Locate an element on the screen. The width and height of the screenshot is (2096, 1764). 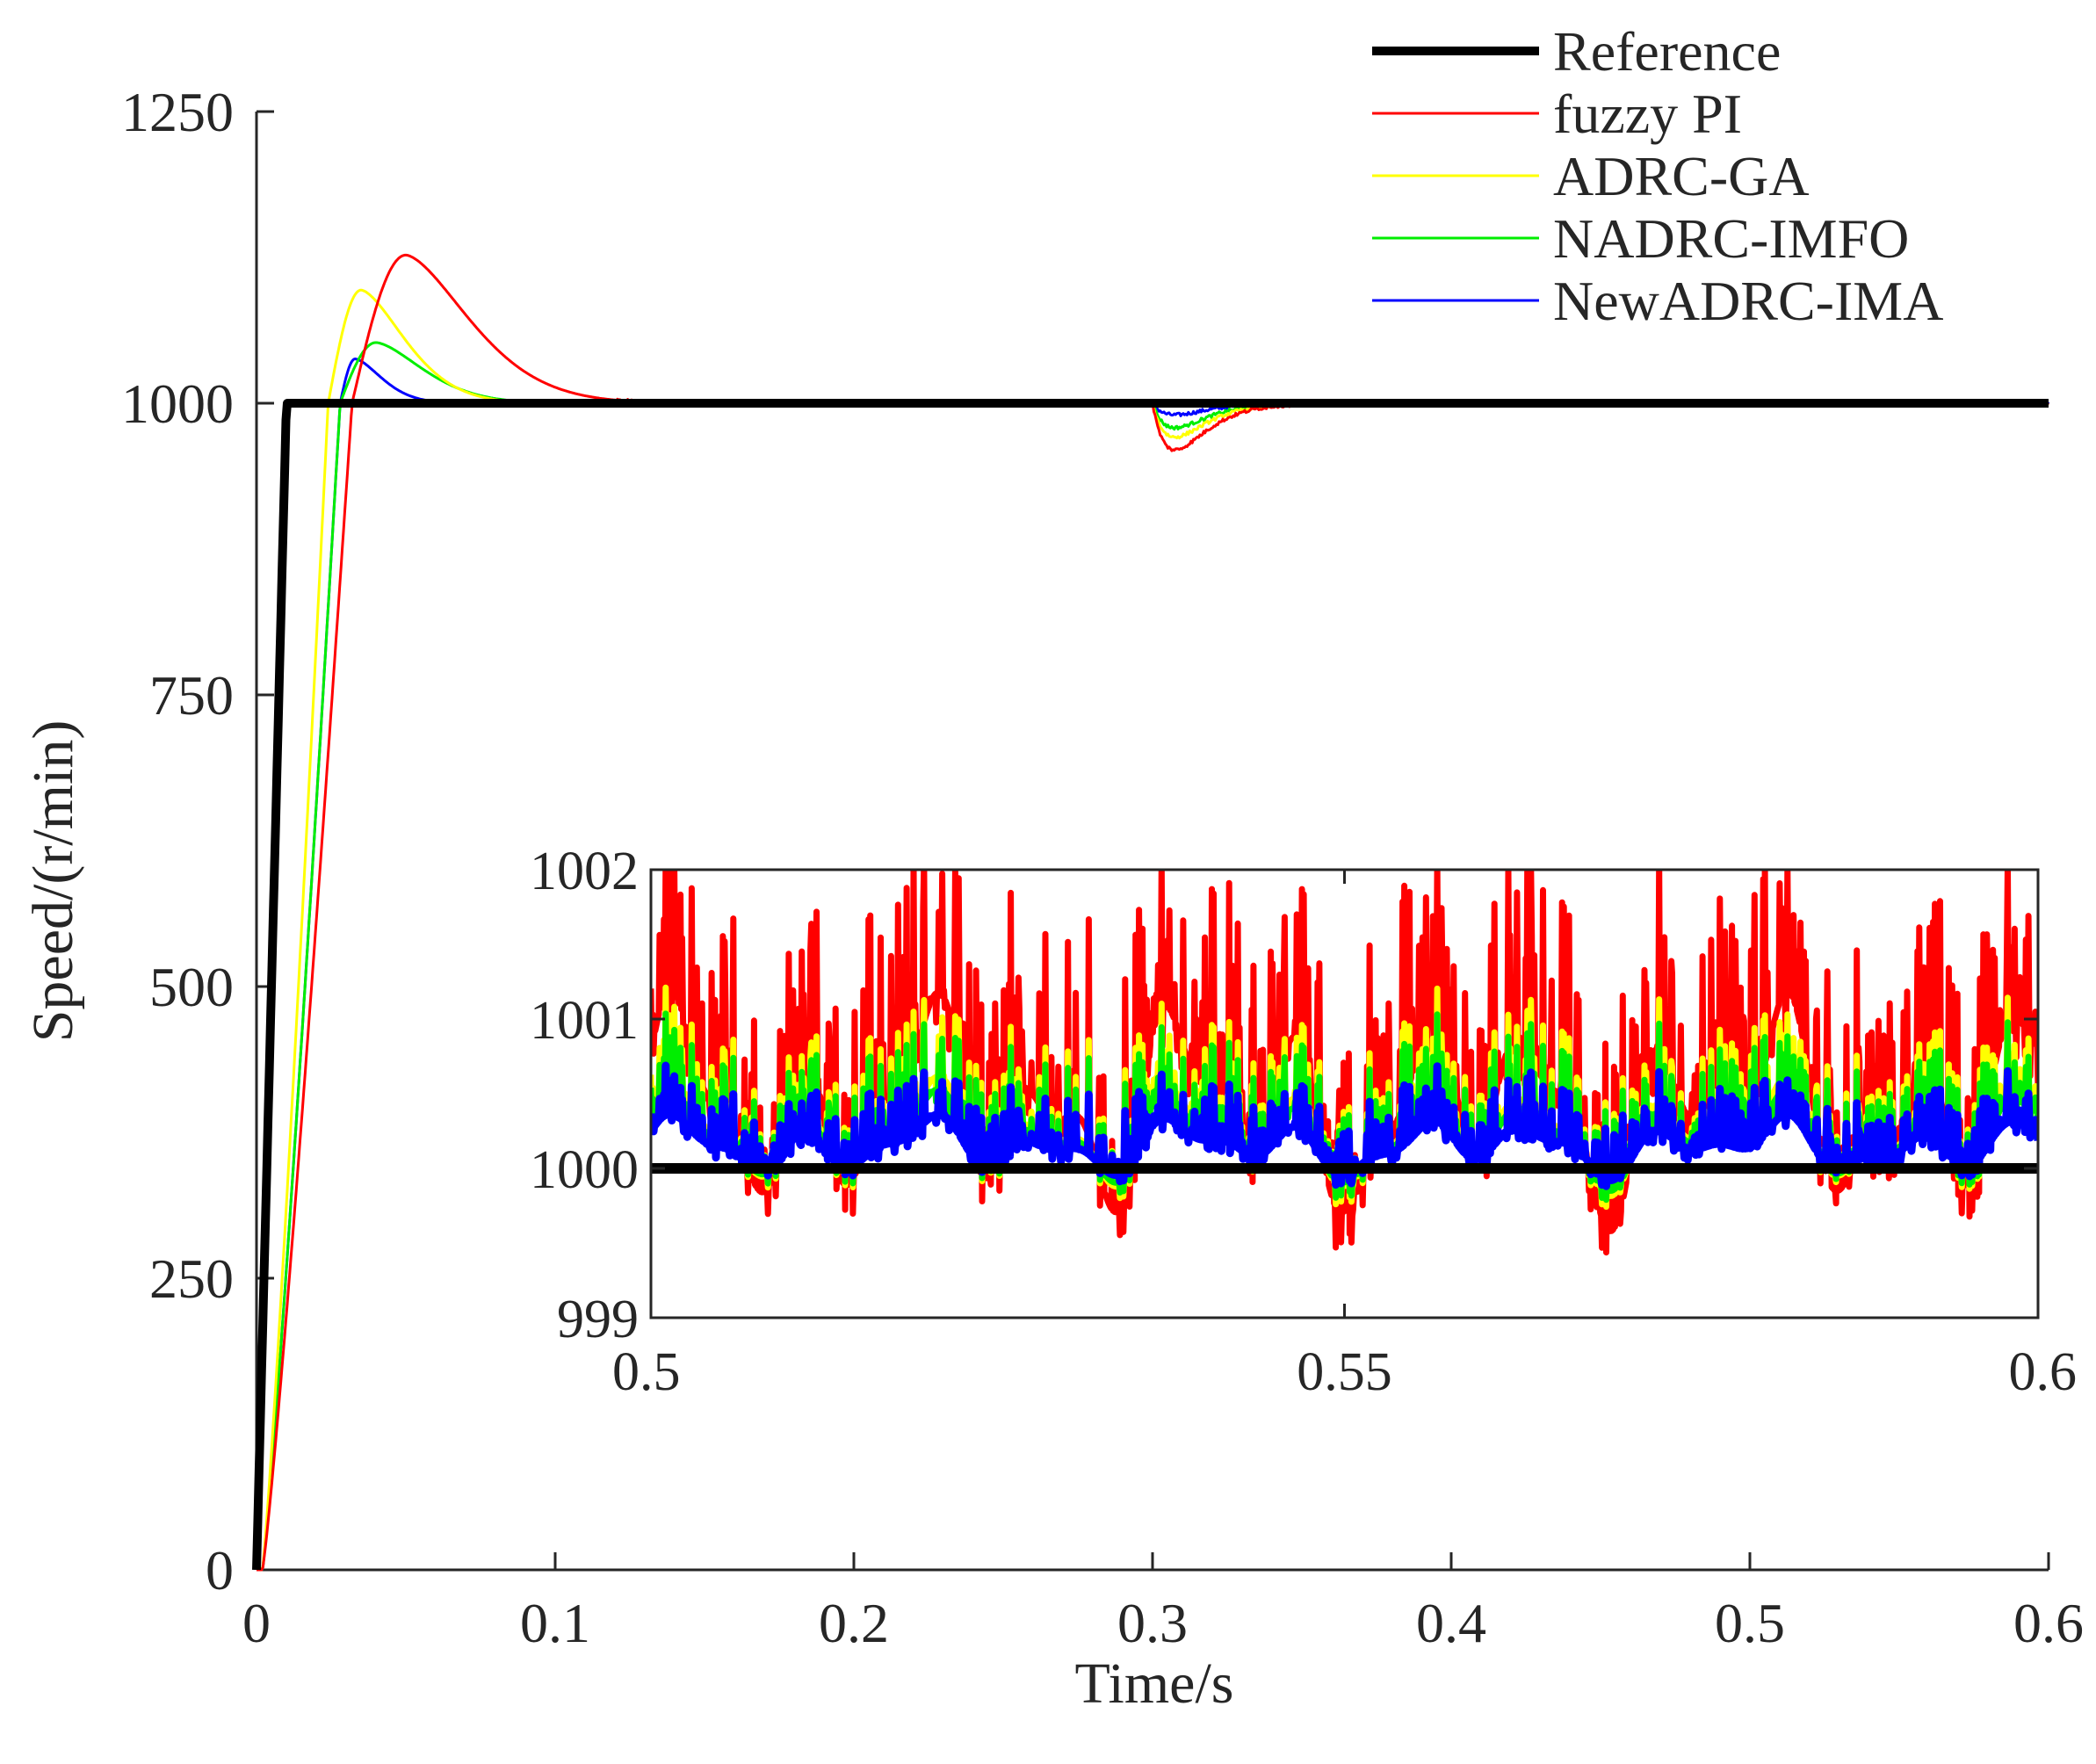
x-axis-title: Time/s is located at coordinates (1154, 1684).